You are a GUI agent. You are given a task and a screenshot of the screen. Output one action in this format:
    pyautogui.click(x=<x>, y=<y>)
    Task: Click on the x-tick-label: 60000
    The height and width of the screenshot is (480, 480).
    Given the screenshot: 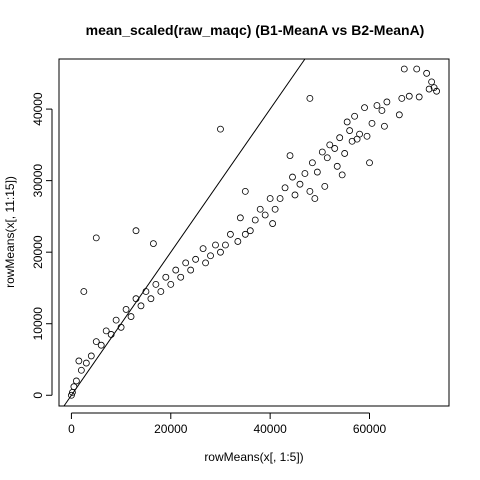 What is the action you would take?
    pyautogui.click(x=370, y=429)
    